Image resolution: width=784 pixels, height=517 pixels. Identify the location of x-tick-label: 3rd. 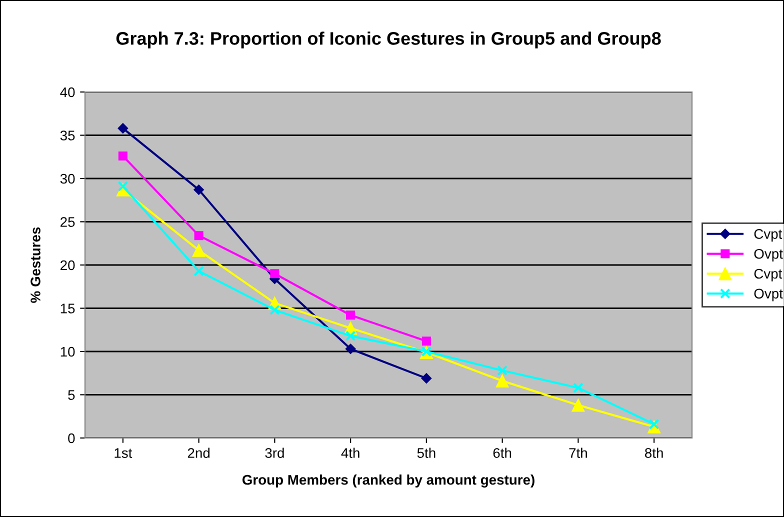
(274, 453).